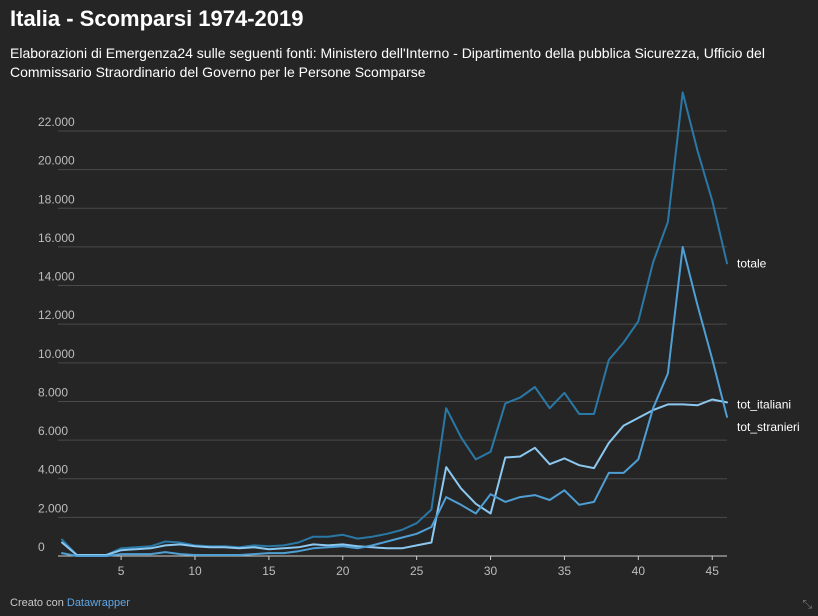  Describe the element at coordinates (417, 571) in the screenshot. I see `x-tick-label: 25` at that location.